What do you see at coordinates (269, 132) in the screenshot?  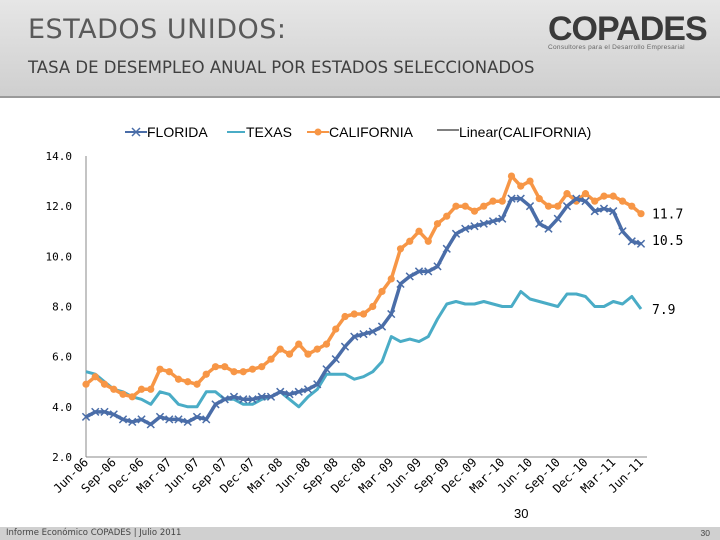 I see `legend-texas-label: TEXAS` at bounding box center [269, 132].